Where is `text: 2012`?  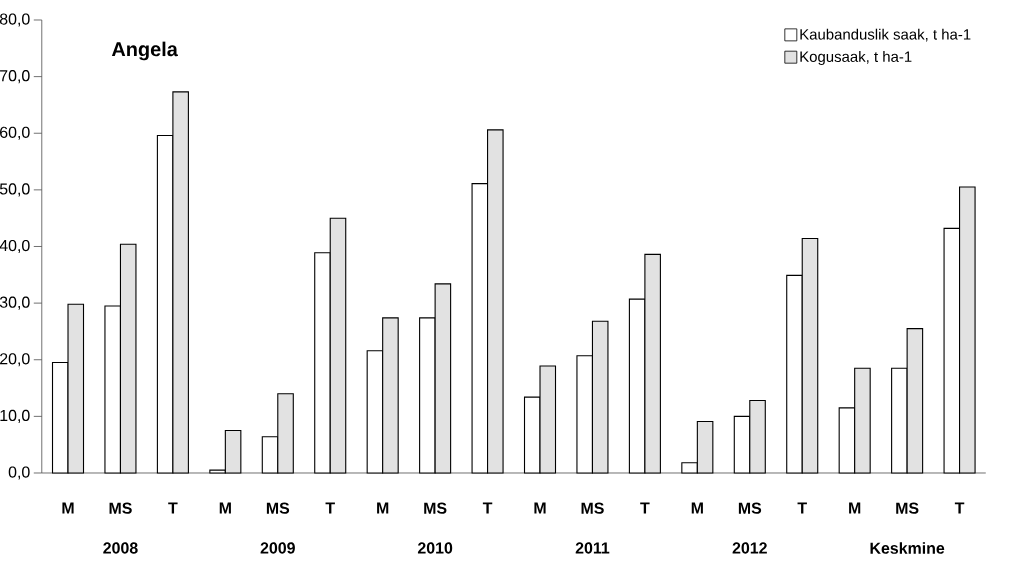 text: 2012 is located at coordinates (749, 548).